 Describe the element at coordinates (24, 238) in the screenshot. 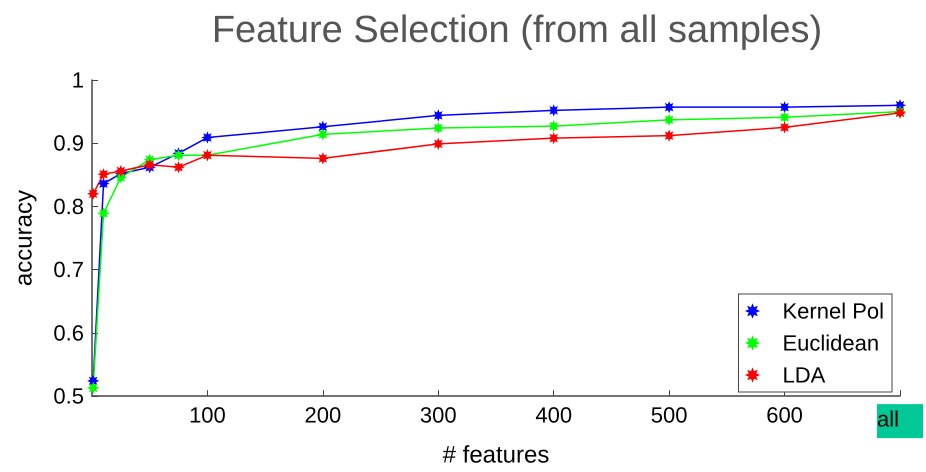

I see `y-axis-title: accuracy` at that location.